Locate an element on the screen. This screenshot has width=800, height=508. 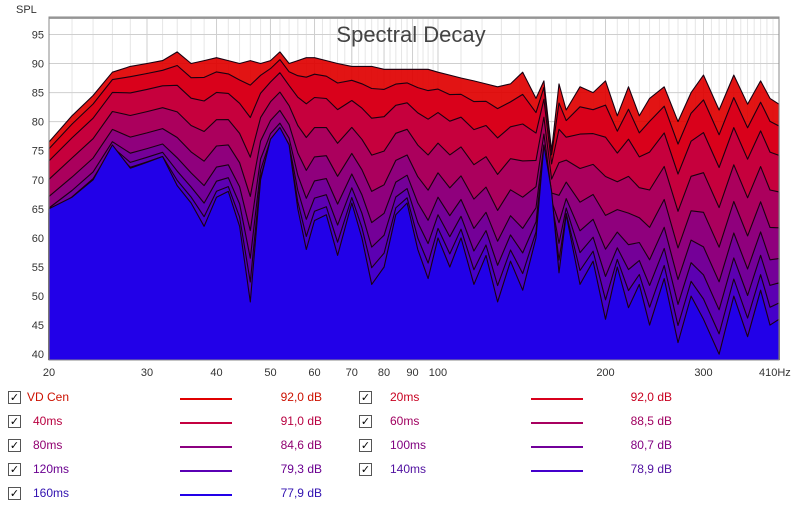
legend-value: 77,9 dB is located at coordinates (301, 493).